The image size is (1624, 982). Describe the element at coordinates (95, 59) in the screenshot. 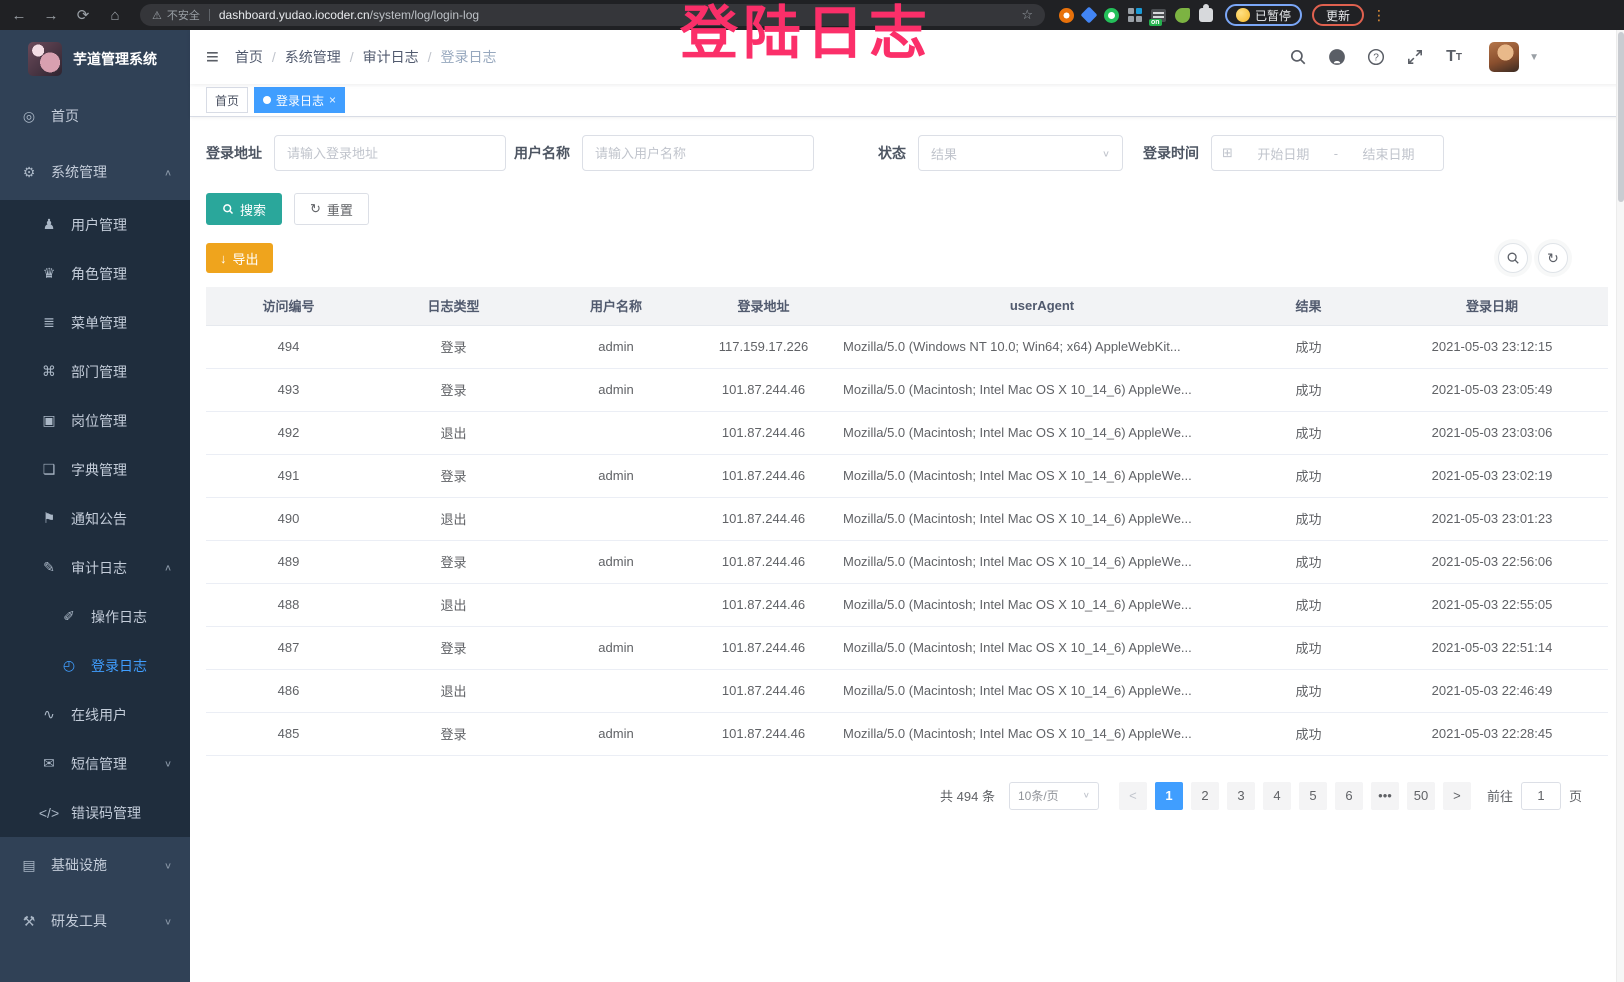

I see `app-logo: 芋道管理系统` at that location.